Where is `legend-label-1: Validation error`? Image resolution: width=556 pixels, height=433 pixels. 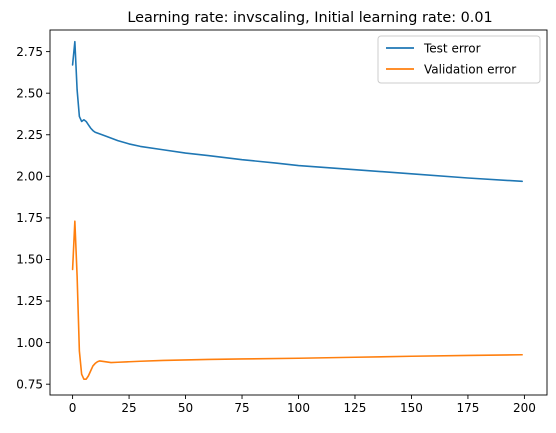 legend-label-1: Validation error is located at coordinates (470, 69).